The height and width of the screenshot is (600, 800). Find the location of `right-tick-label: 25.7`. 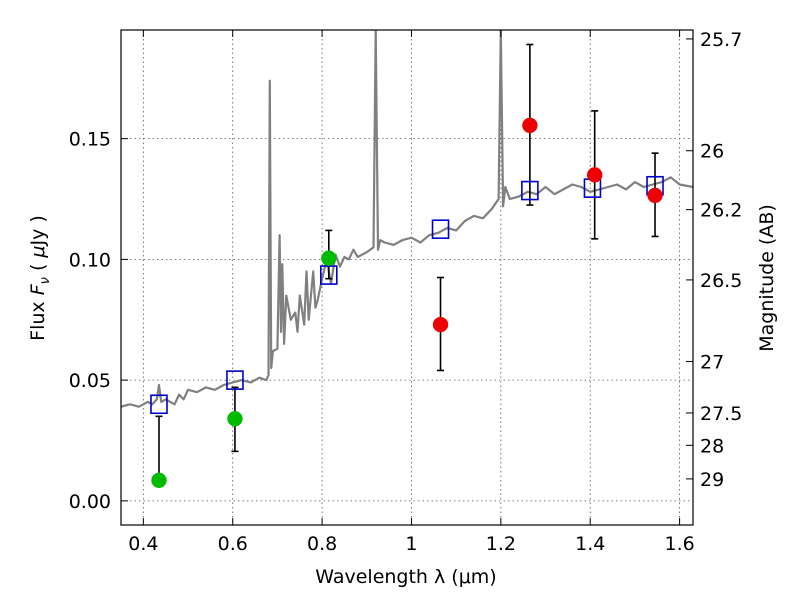

right-tick-label: 25.7 is located at coordinates (721, 40).